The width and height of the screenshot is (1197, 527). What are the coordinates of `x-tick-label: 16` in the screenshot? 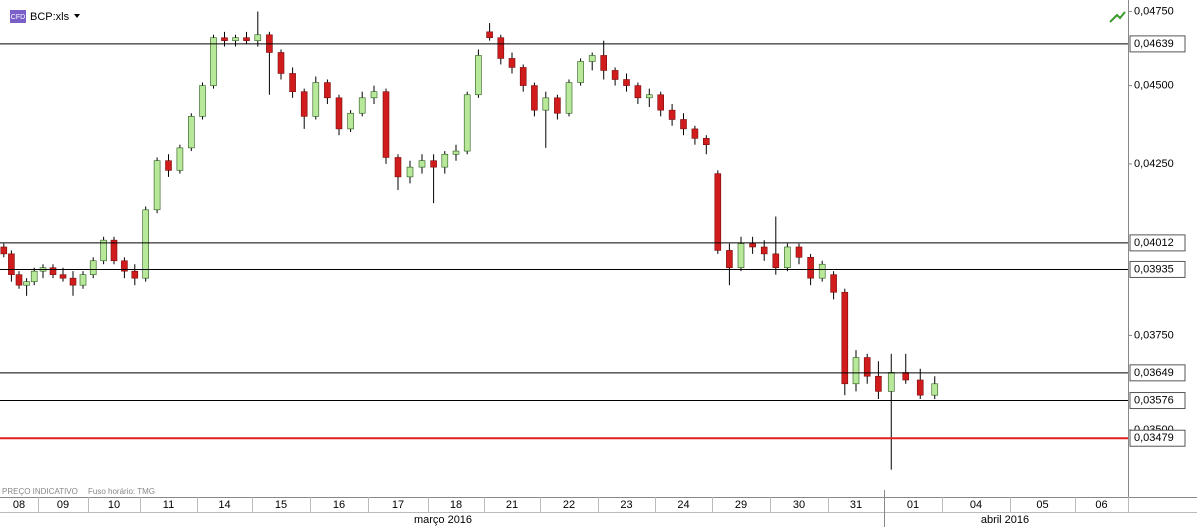 It's located at (339, 505).